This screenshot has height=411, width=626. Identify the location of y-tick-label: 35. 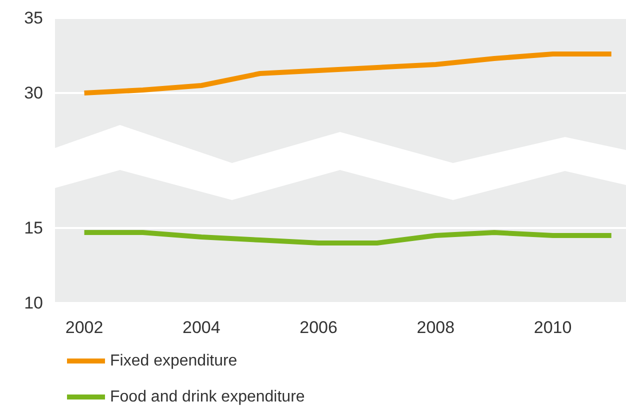
(33, 18).